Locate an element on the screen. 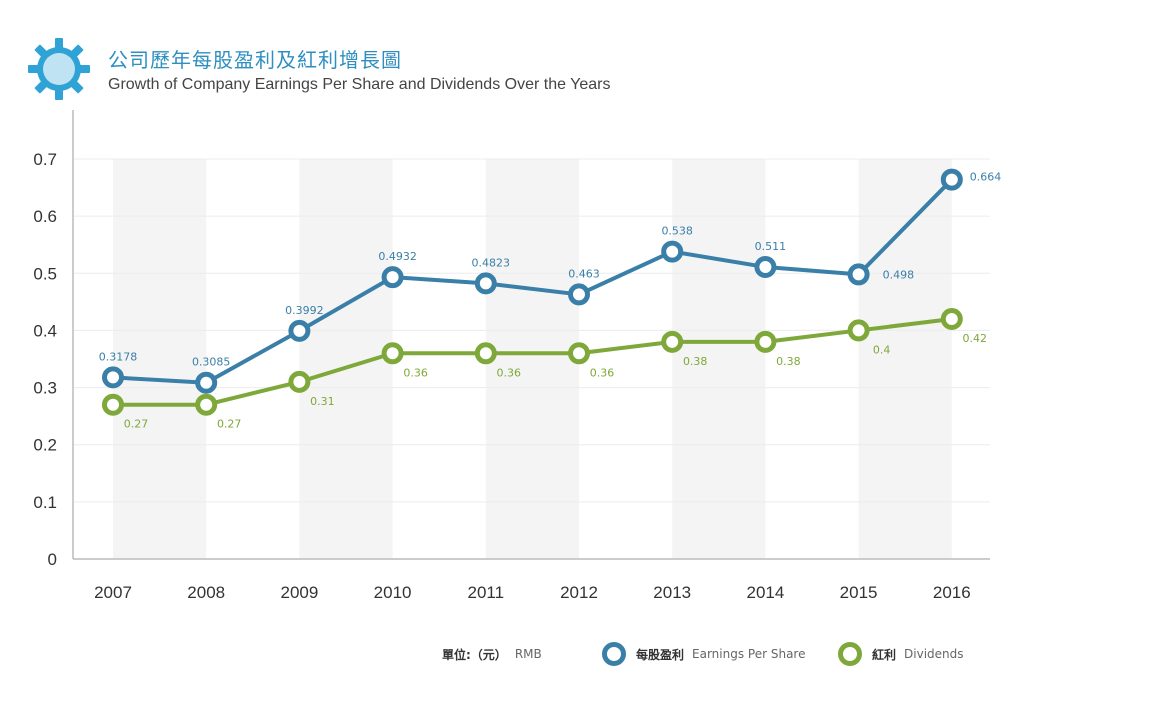 This screenshot has height=714, width=1159. dividends-ring-icon is located at coordinates (850, 654).